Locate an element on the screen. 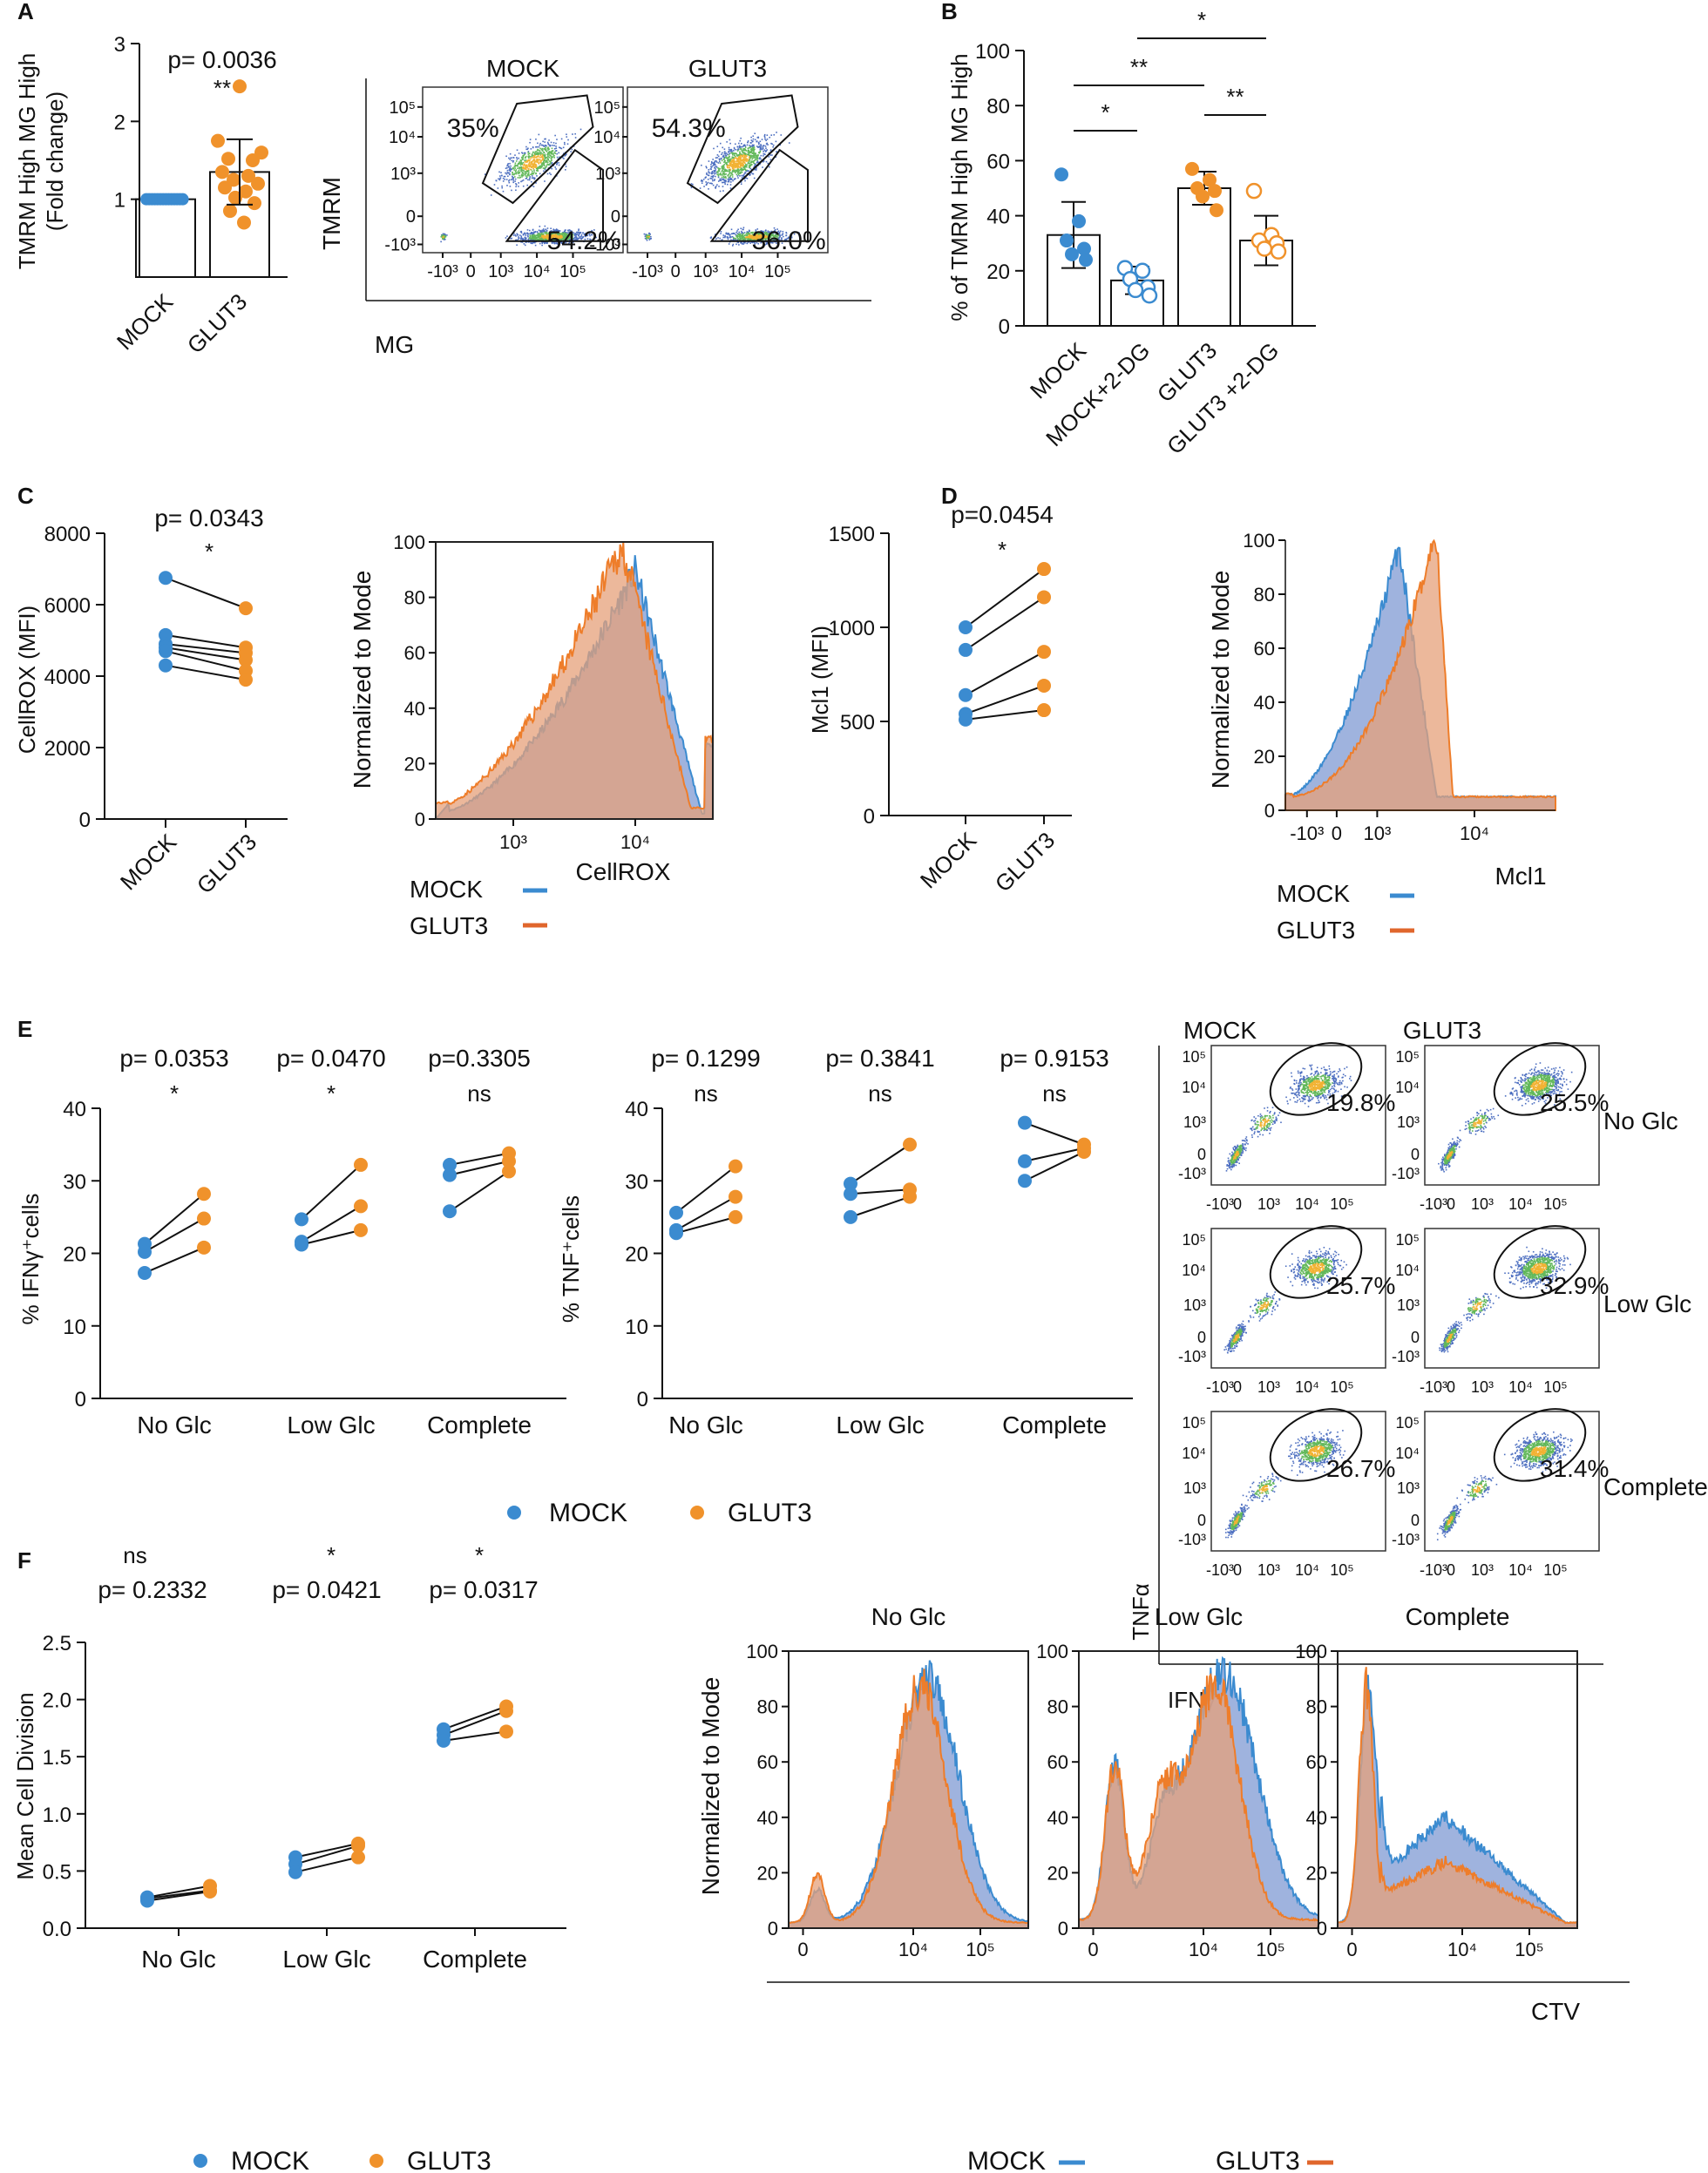 Image resolution: width=1708 pixels, height=2173 pixels. E-flow-2-1-events is located at coordinates (1504, 1486).